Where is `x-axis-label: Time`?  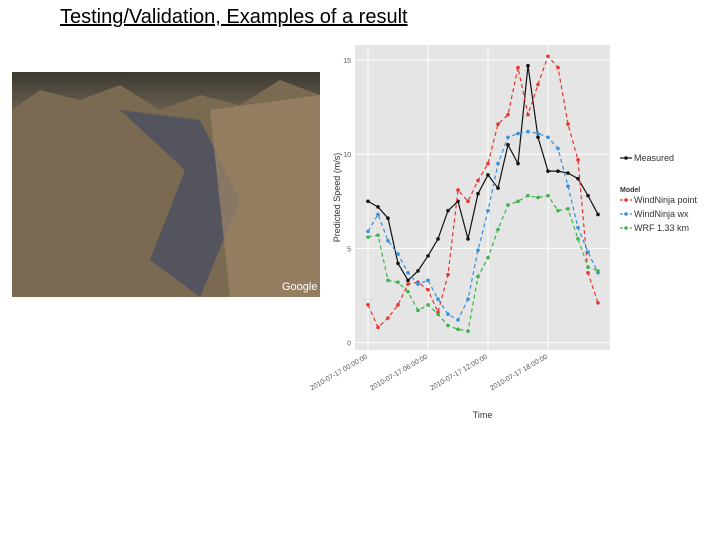
x-axis-label: Time is located at coordinates (483, 415).